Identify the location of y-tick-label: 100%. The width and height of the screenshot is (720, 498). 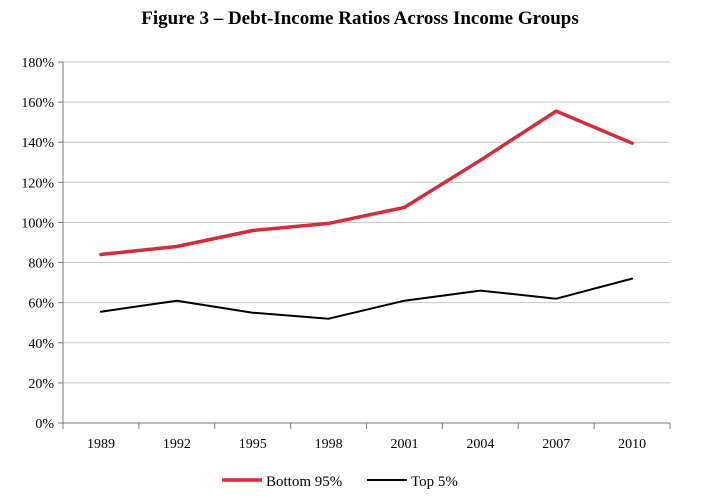
(37, 223).